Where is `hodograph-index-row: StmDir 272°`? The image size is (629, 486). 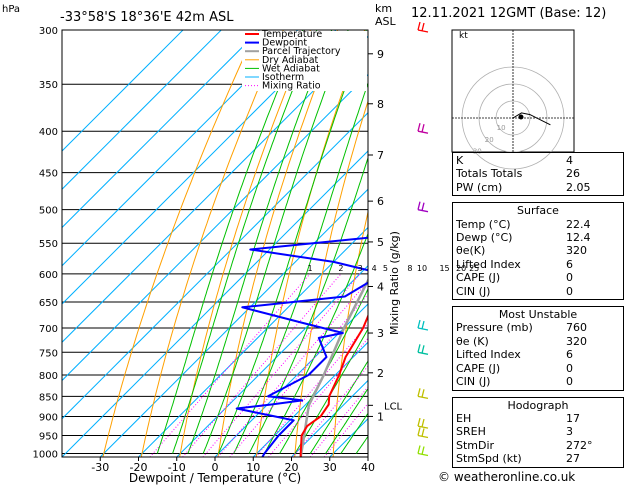 hodograph-index-row: StmDir 272° is located at coordinates (538, 445).